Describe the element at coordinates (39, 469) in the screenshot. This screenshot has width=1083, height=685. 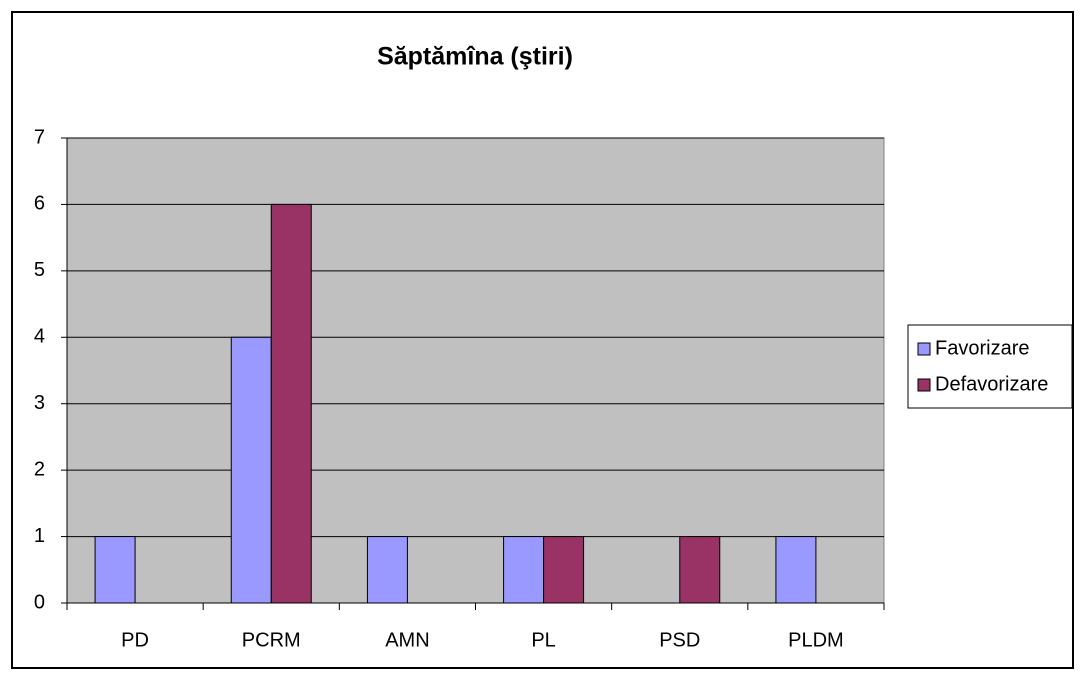
I see `y-tick-label: 2` at that location.